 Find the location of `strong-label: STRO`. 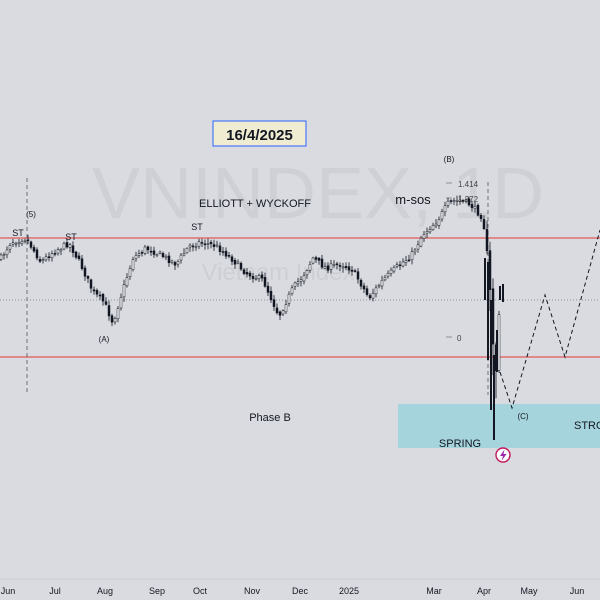

strong-label: STRO is located at coordinates (587, 426).